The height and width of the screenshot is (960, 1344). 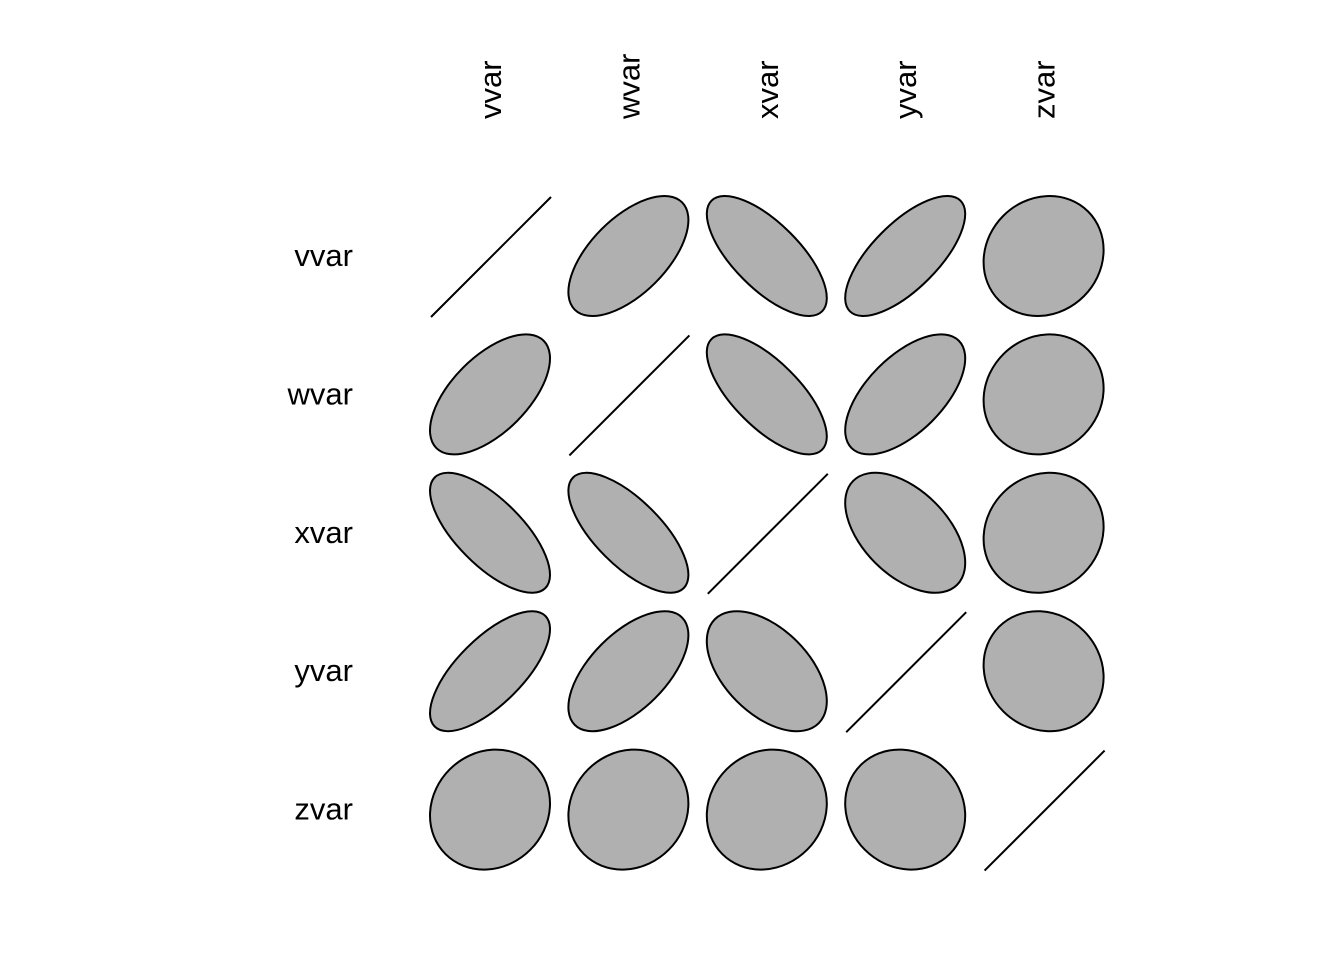 What do you see at coordinates (905, 809) in the screenshot?
I see `cell-zvar-yvar` at bounding box center [905, 809].